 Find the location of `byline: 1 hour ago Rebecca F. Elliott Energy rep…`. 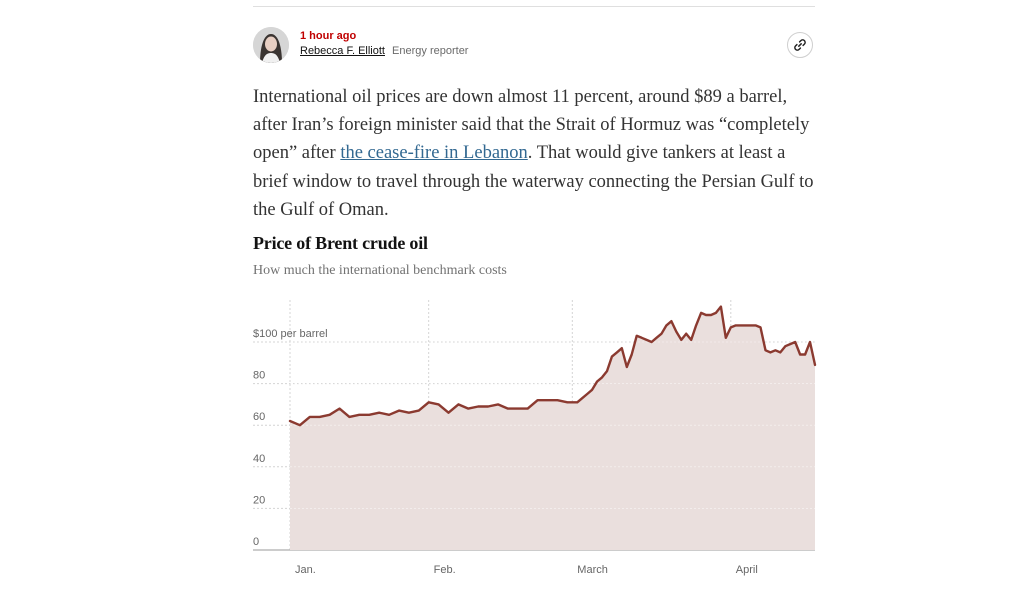

byline: 1 hour ago Rebecca F. Elliott Energy rep… is located at coordinates (384, 44).